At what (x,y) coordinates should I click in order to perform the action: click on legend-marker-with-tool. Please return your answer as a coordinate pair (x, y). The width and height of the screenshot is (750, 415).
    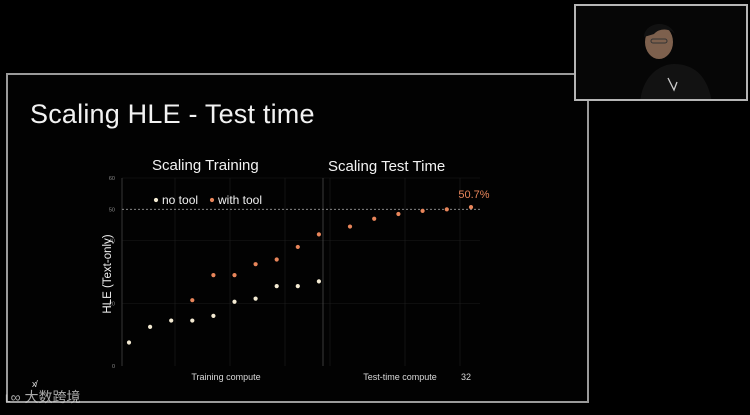
    Looking at the image, I should click on (212, 200).